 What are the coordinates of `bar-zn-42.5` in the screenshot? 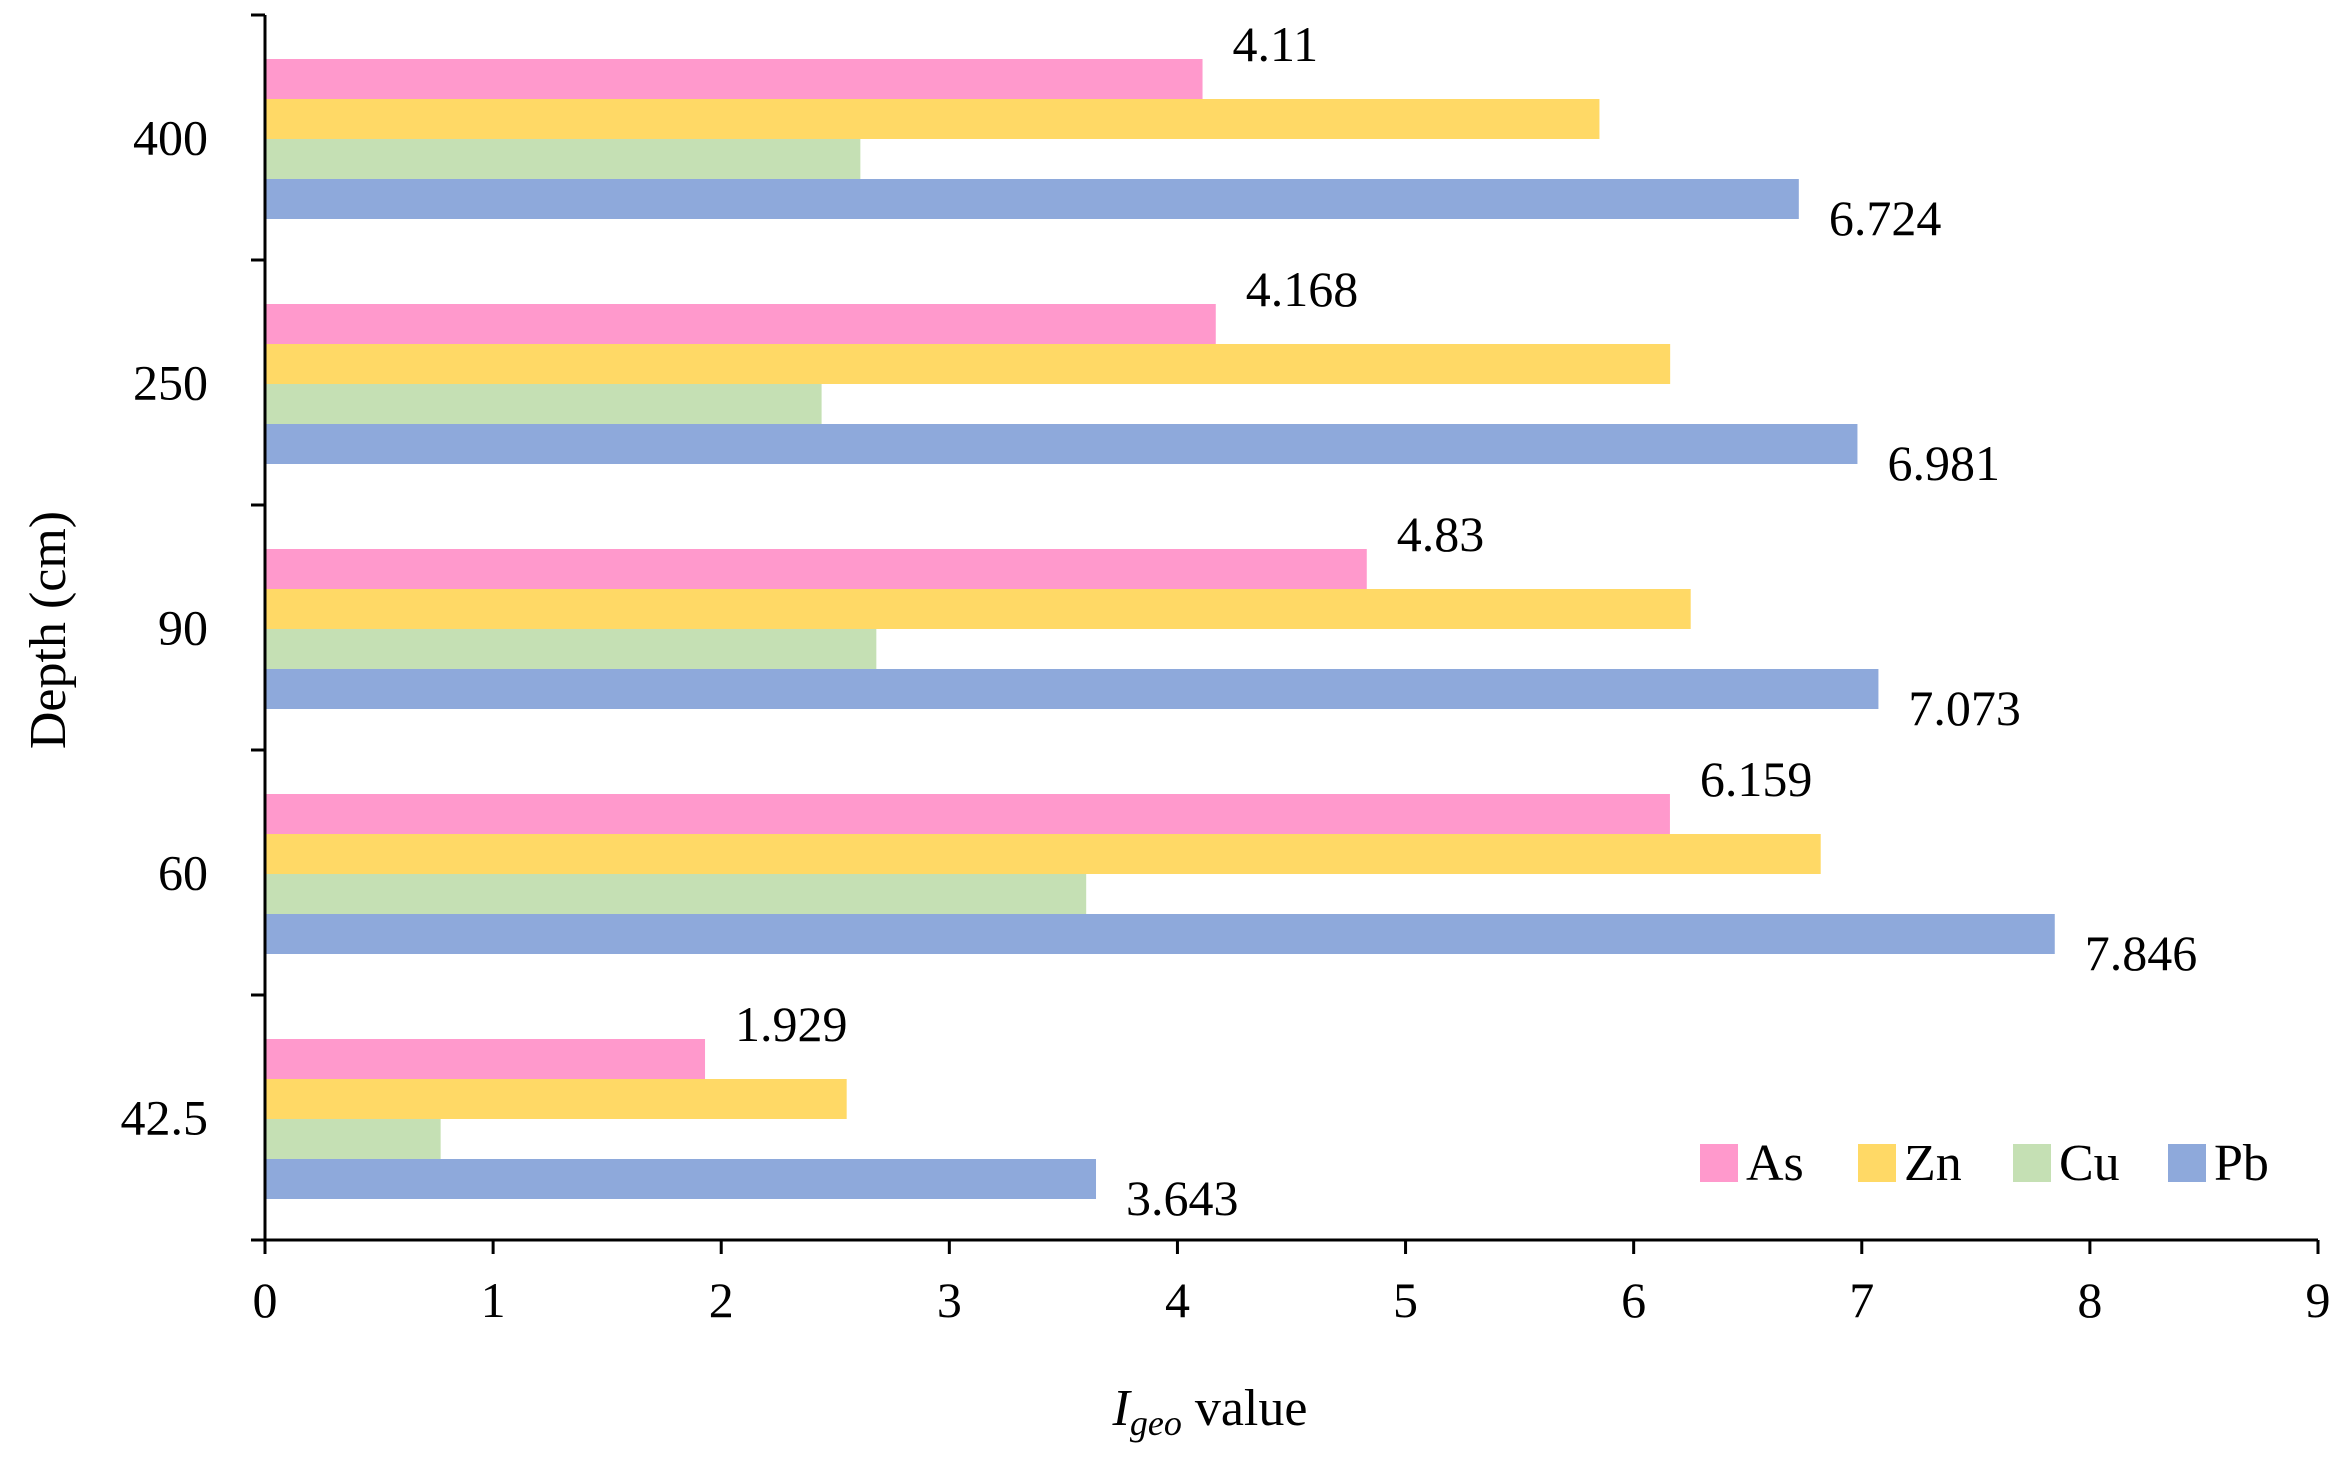 It's located at (556, 1099).